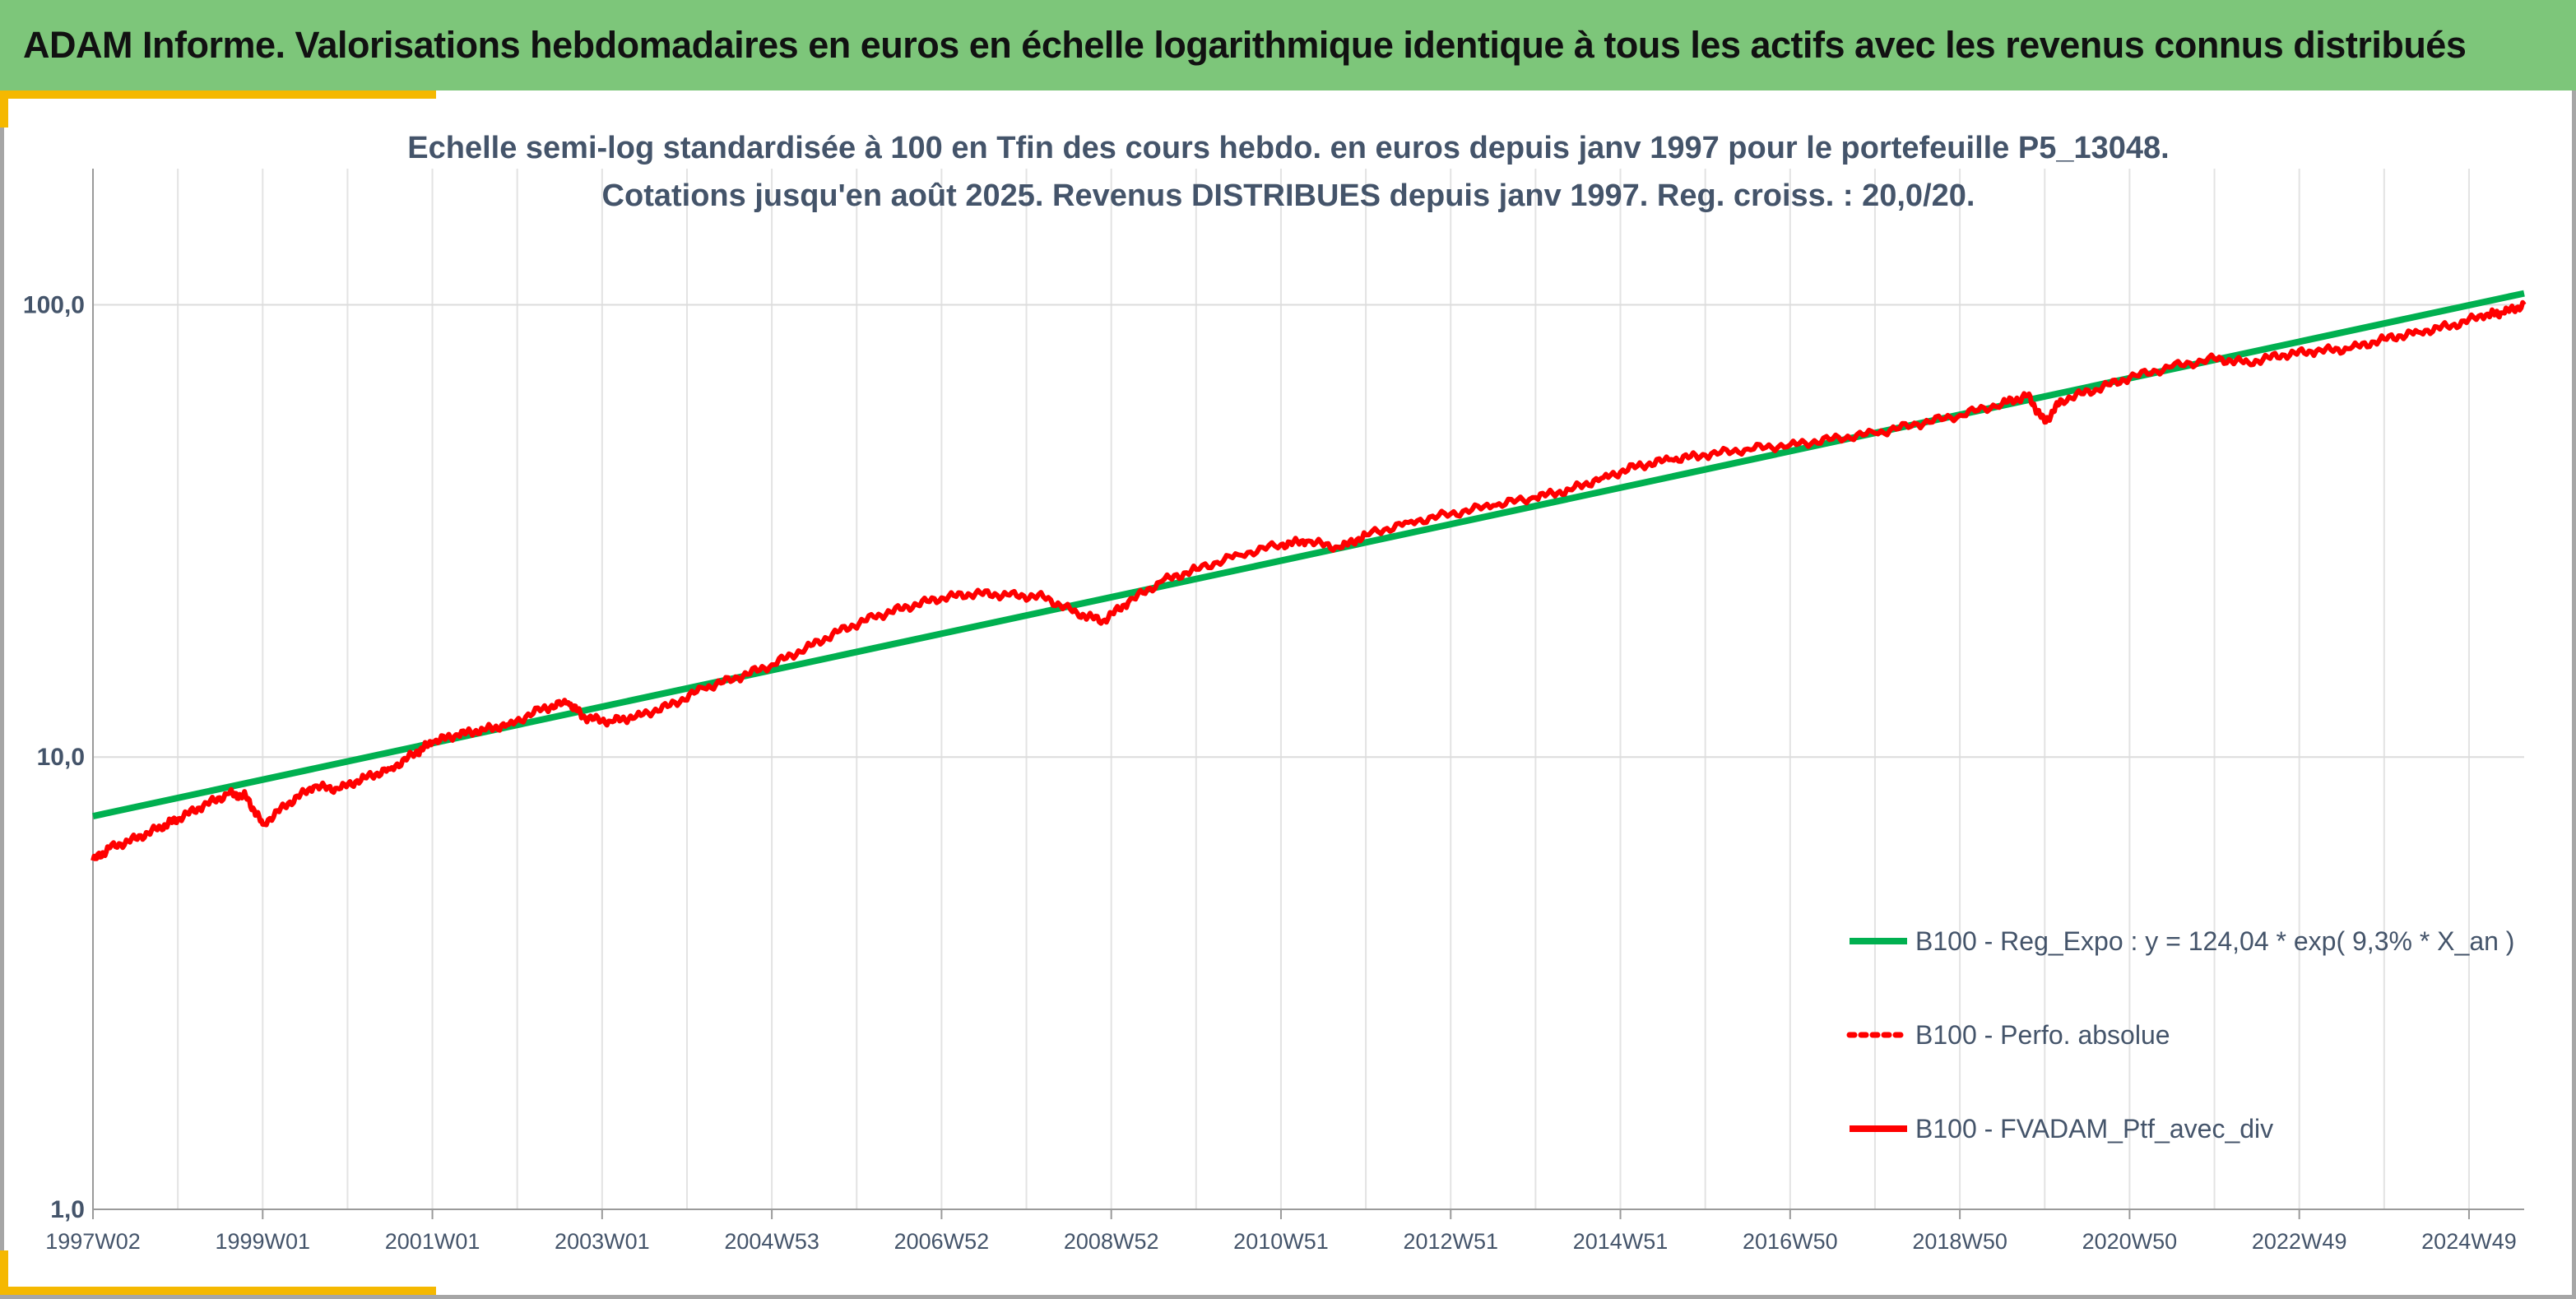 This screenshot has height=1299, width=2576. Describe the element at coordinates (942, 1241) in the screenshot. I see `x-tick-label: 2006W52` at that location.